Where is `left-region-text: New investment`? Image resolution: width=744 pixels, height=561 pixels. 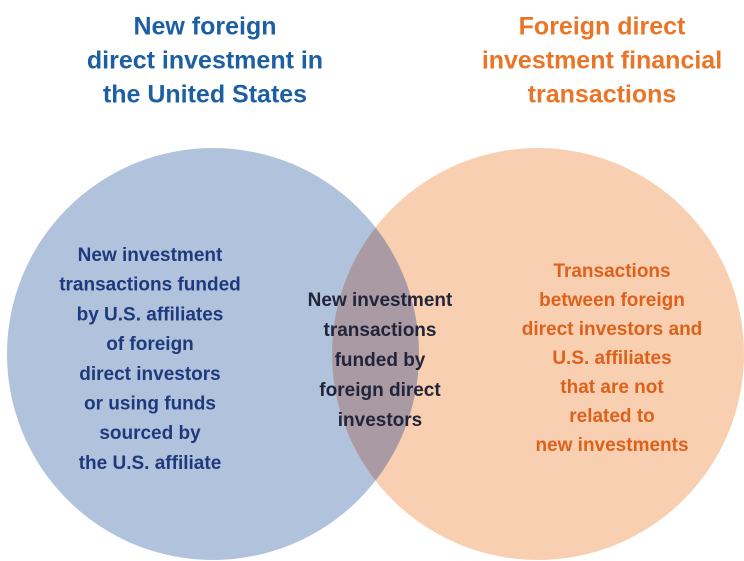 left-region-text: New investment is located at coordinates (150, 255).